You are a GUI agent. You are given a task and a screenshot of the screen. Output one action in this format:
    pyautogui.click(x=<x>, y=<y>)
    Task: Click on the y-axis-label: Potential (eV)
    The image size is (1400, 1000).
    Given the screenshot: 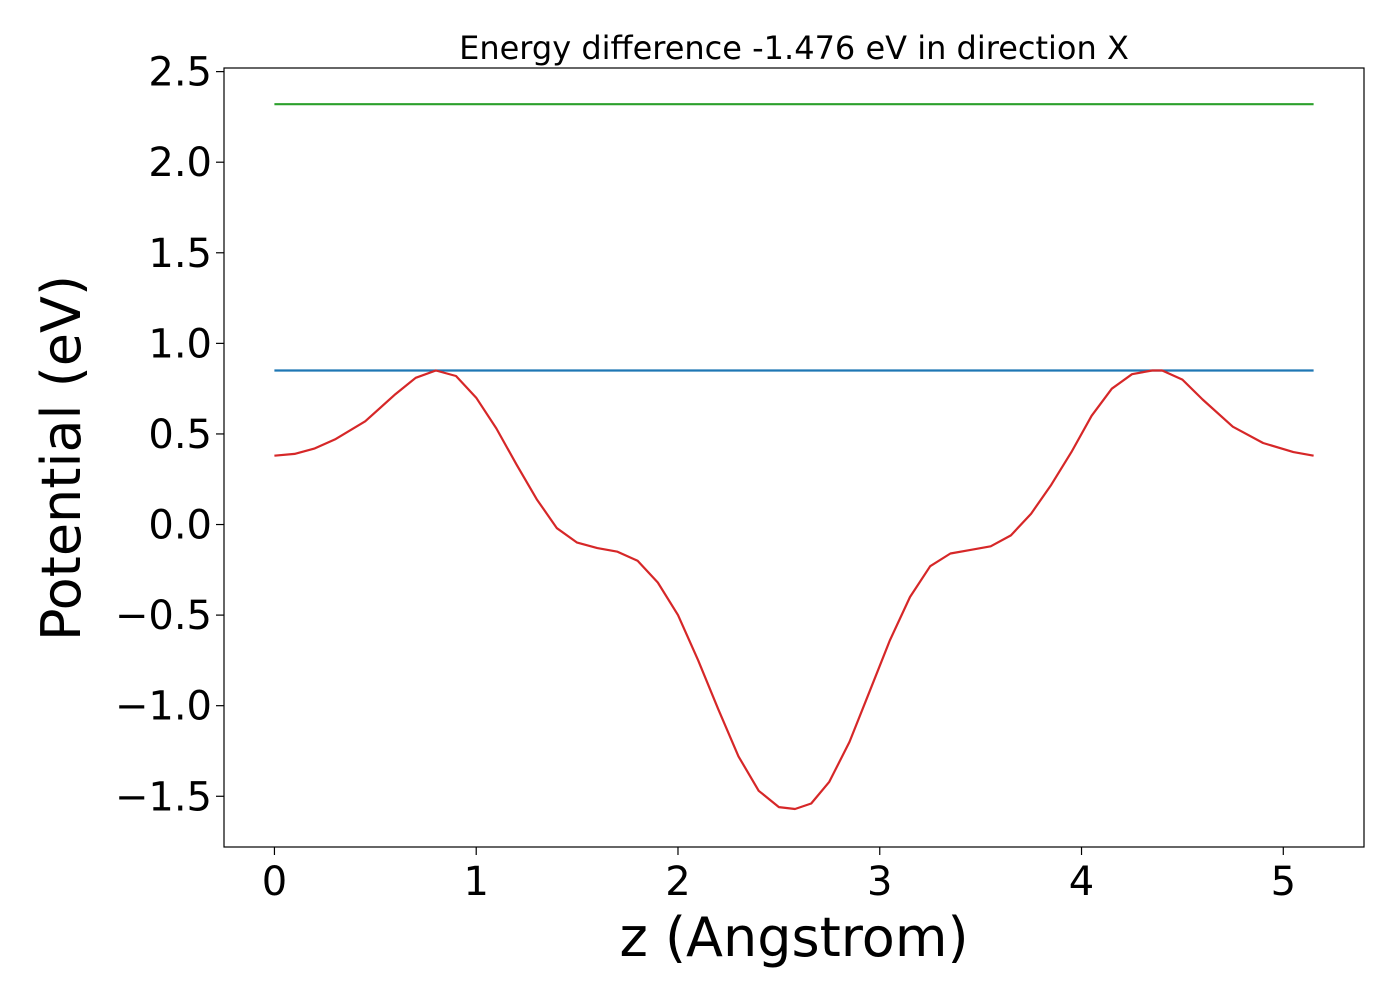 What is the action you would take?
    pyautogui.click(x=61, y=458)
    